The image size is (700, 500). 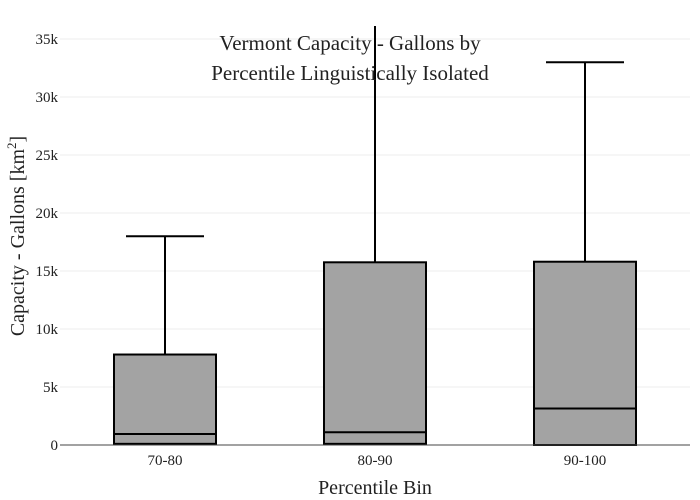 I want to click on y-axis-title-main: Capacity - Gallons [km, so click(x=18, y=243).